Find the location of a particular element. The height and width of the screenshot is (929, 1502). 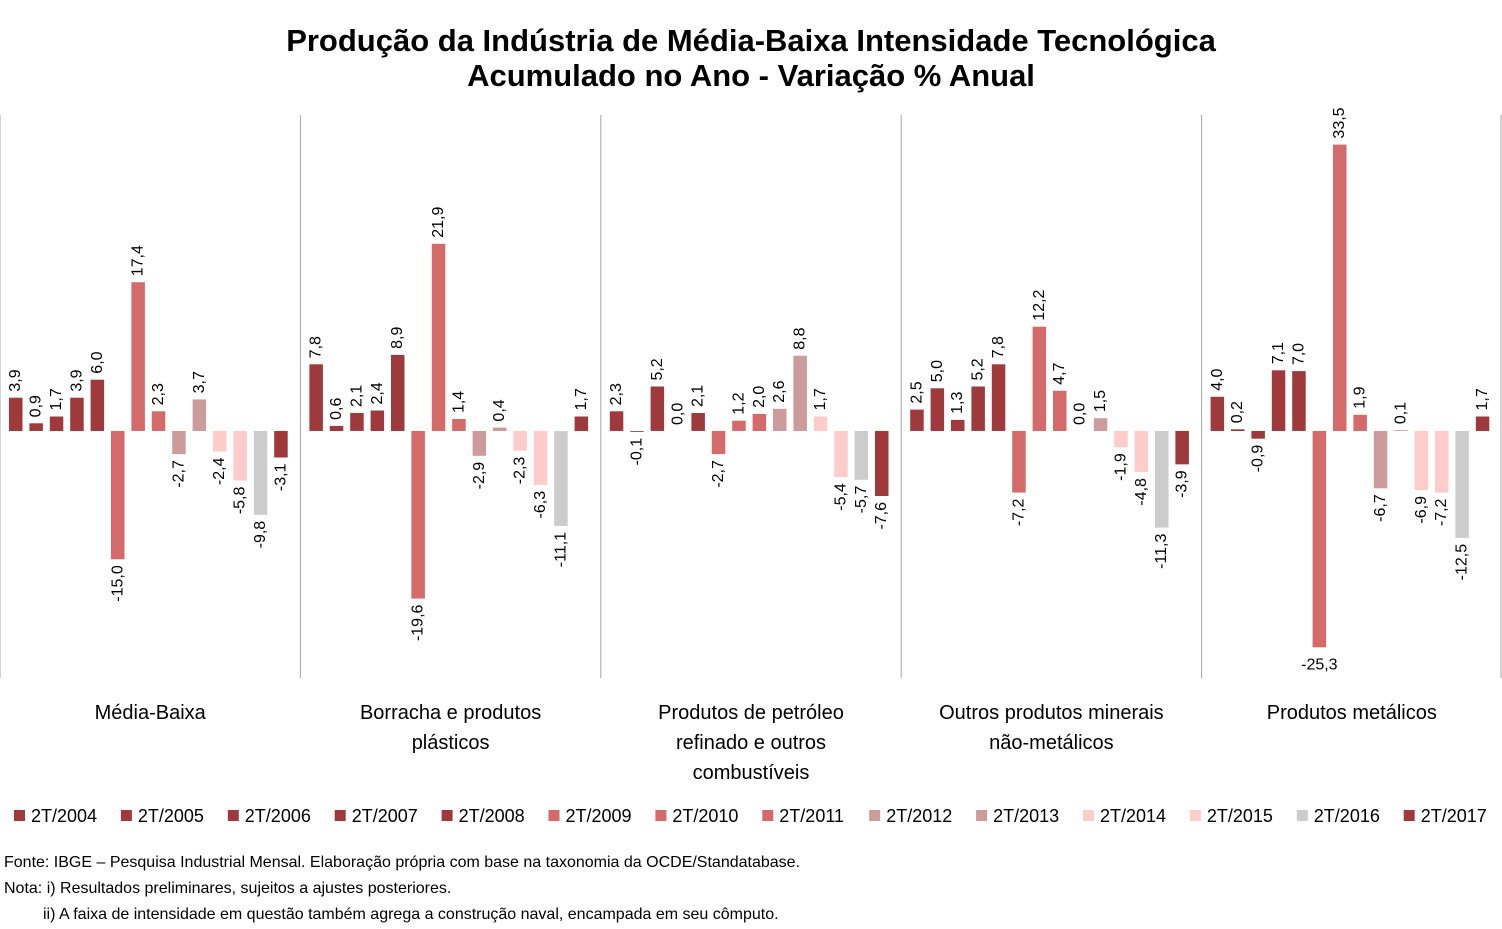

legend-entry: 2T/2008 is located at coordinates (492, 816).